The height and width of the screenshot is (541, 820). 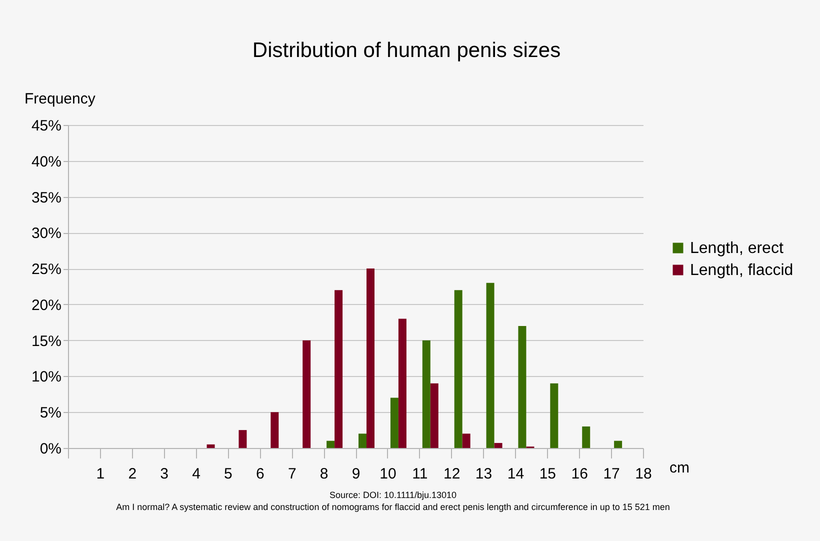 What do you see at coordinates (483, 474) in the screenshot?
I see `x-tick-label: 13` at bounding box center [483, 474].